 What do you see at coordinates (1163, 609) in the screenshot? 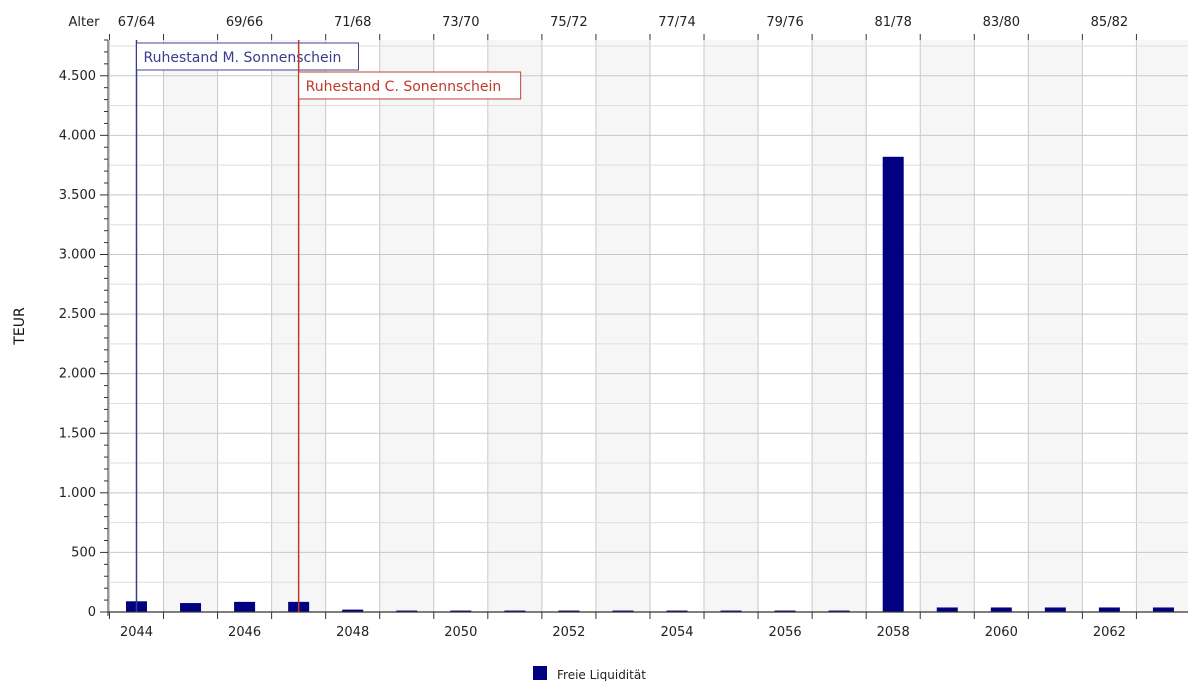
I see `bar-2063` at bounding box center [1163, 609].